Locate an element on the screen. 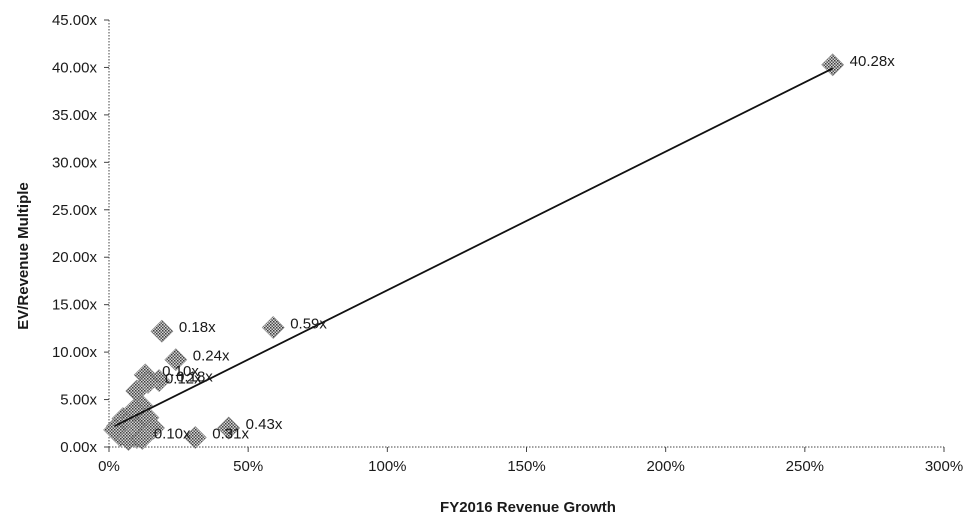 This screenshot has height=518, width=976. y-tick-label: 10.00x is located at coordinates (75, 352).